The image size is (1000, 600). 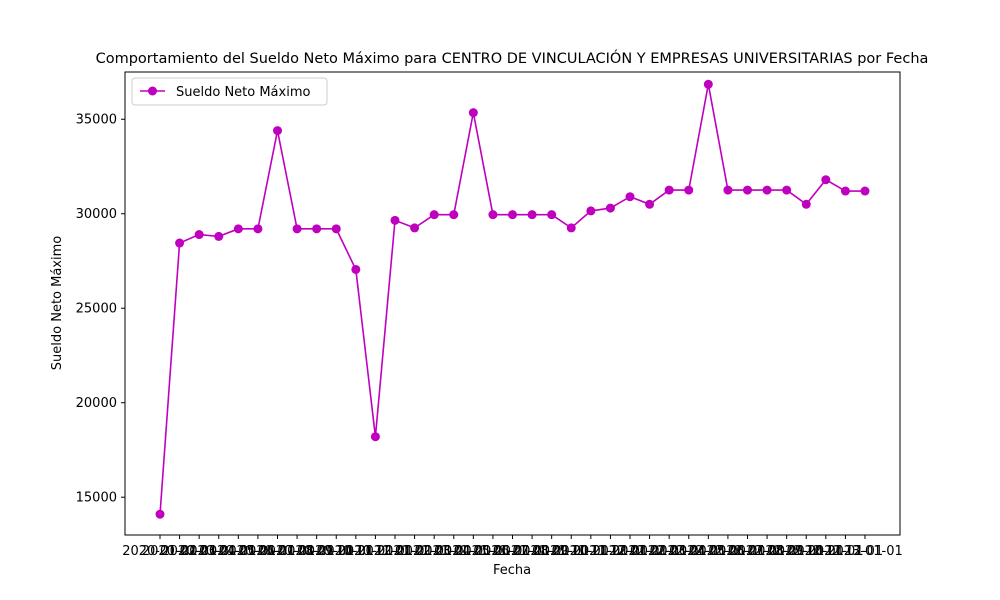 What do you see at coordinates (669, 551) in the screenshot?
I see `x-tick-label: 2022-03-01` at bounding box center [669, 551].